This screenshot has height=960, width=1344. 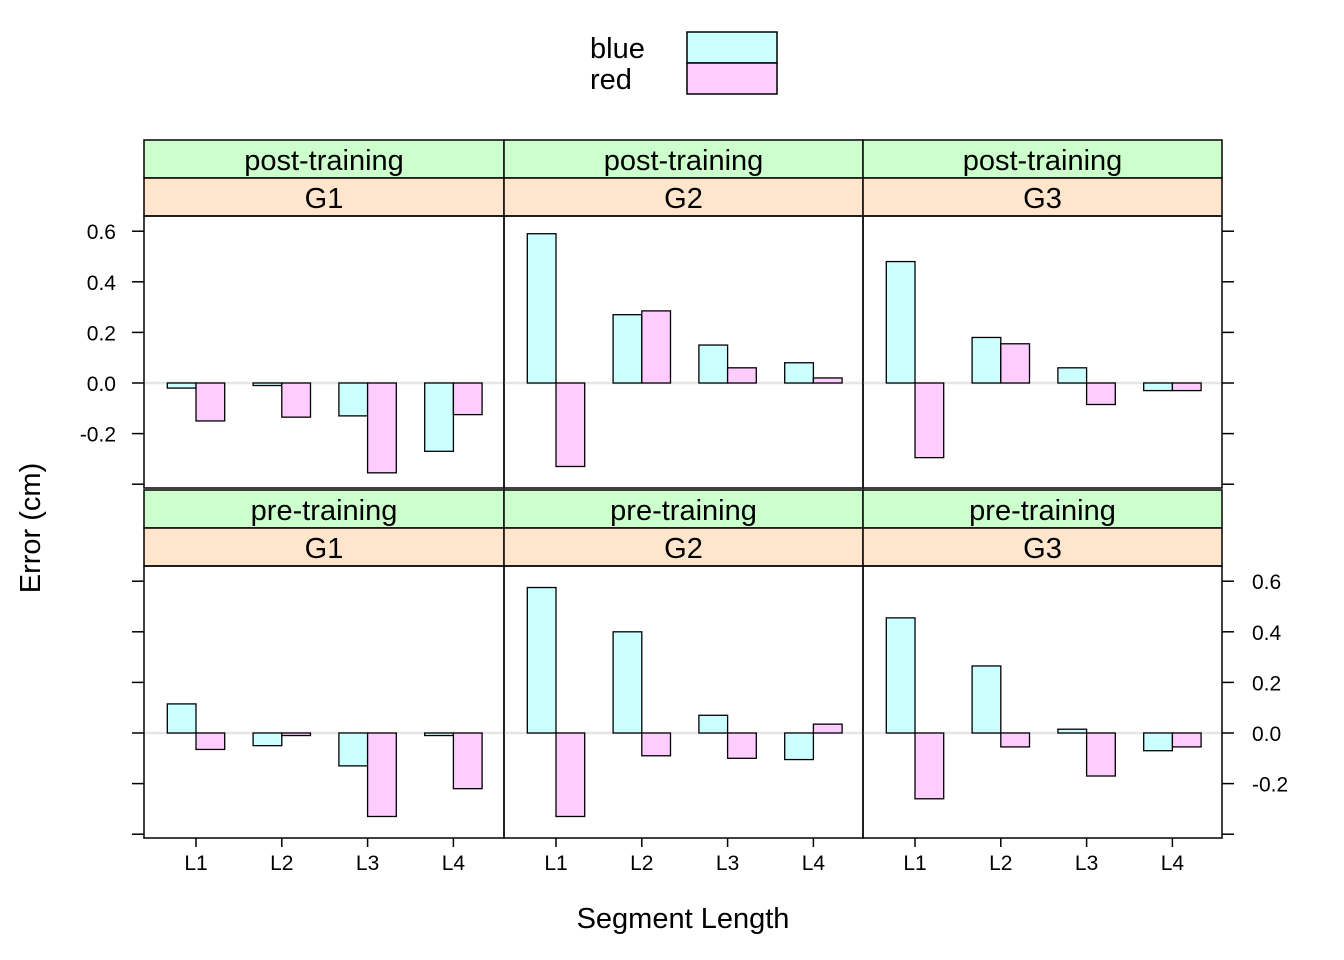 What do you see at coordinates (732, 78) in the screenshot?
I see `legend-swatch-red` at bounding box center [732, 78].